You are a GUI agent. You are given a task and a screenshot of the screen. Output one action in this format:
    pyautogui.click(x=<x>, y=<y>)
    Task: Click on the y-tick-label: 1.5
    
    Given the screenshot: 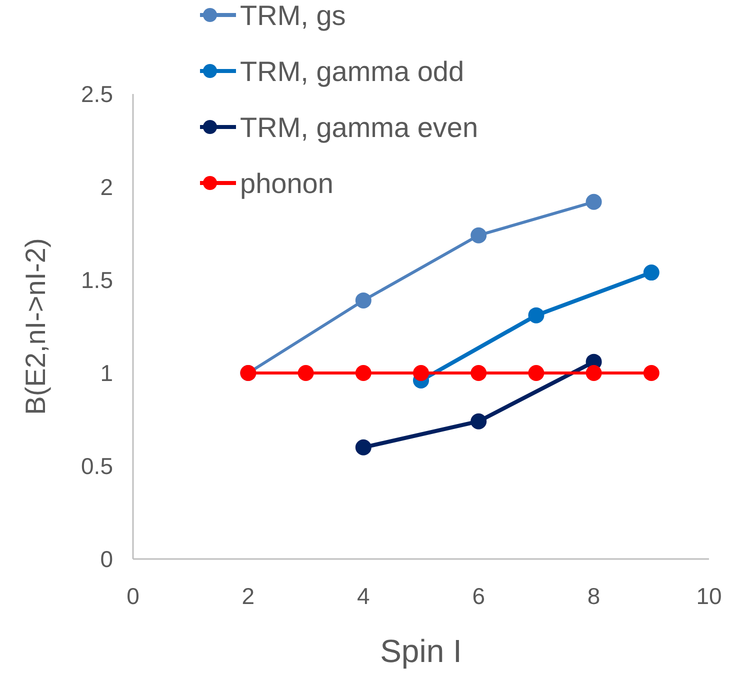 What is the action you would take?
    pyautogui.click(x=97, y=280)
    